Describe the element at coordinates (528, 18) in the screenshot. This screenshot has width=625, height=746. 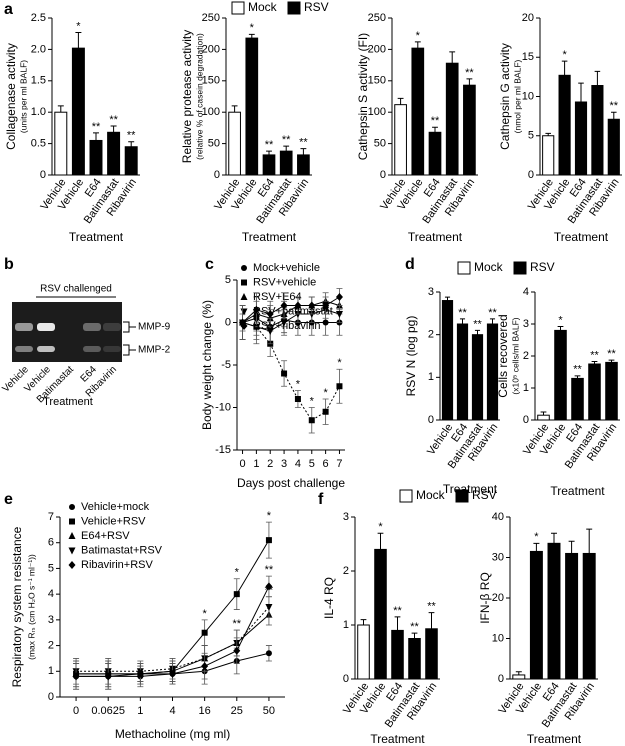
I see `y-tick-label: 20` at that location.